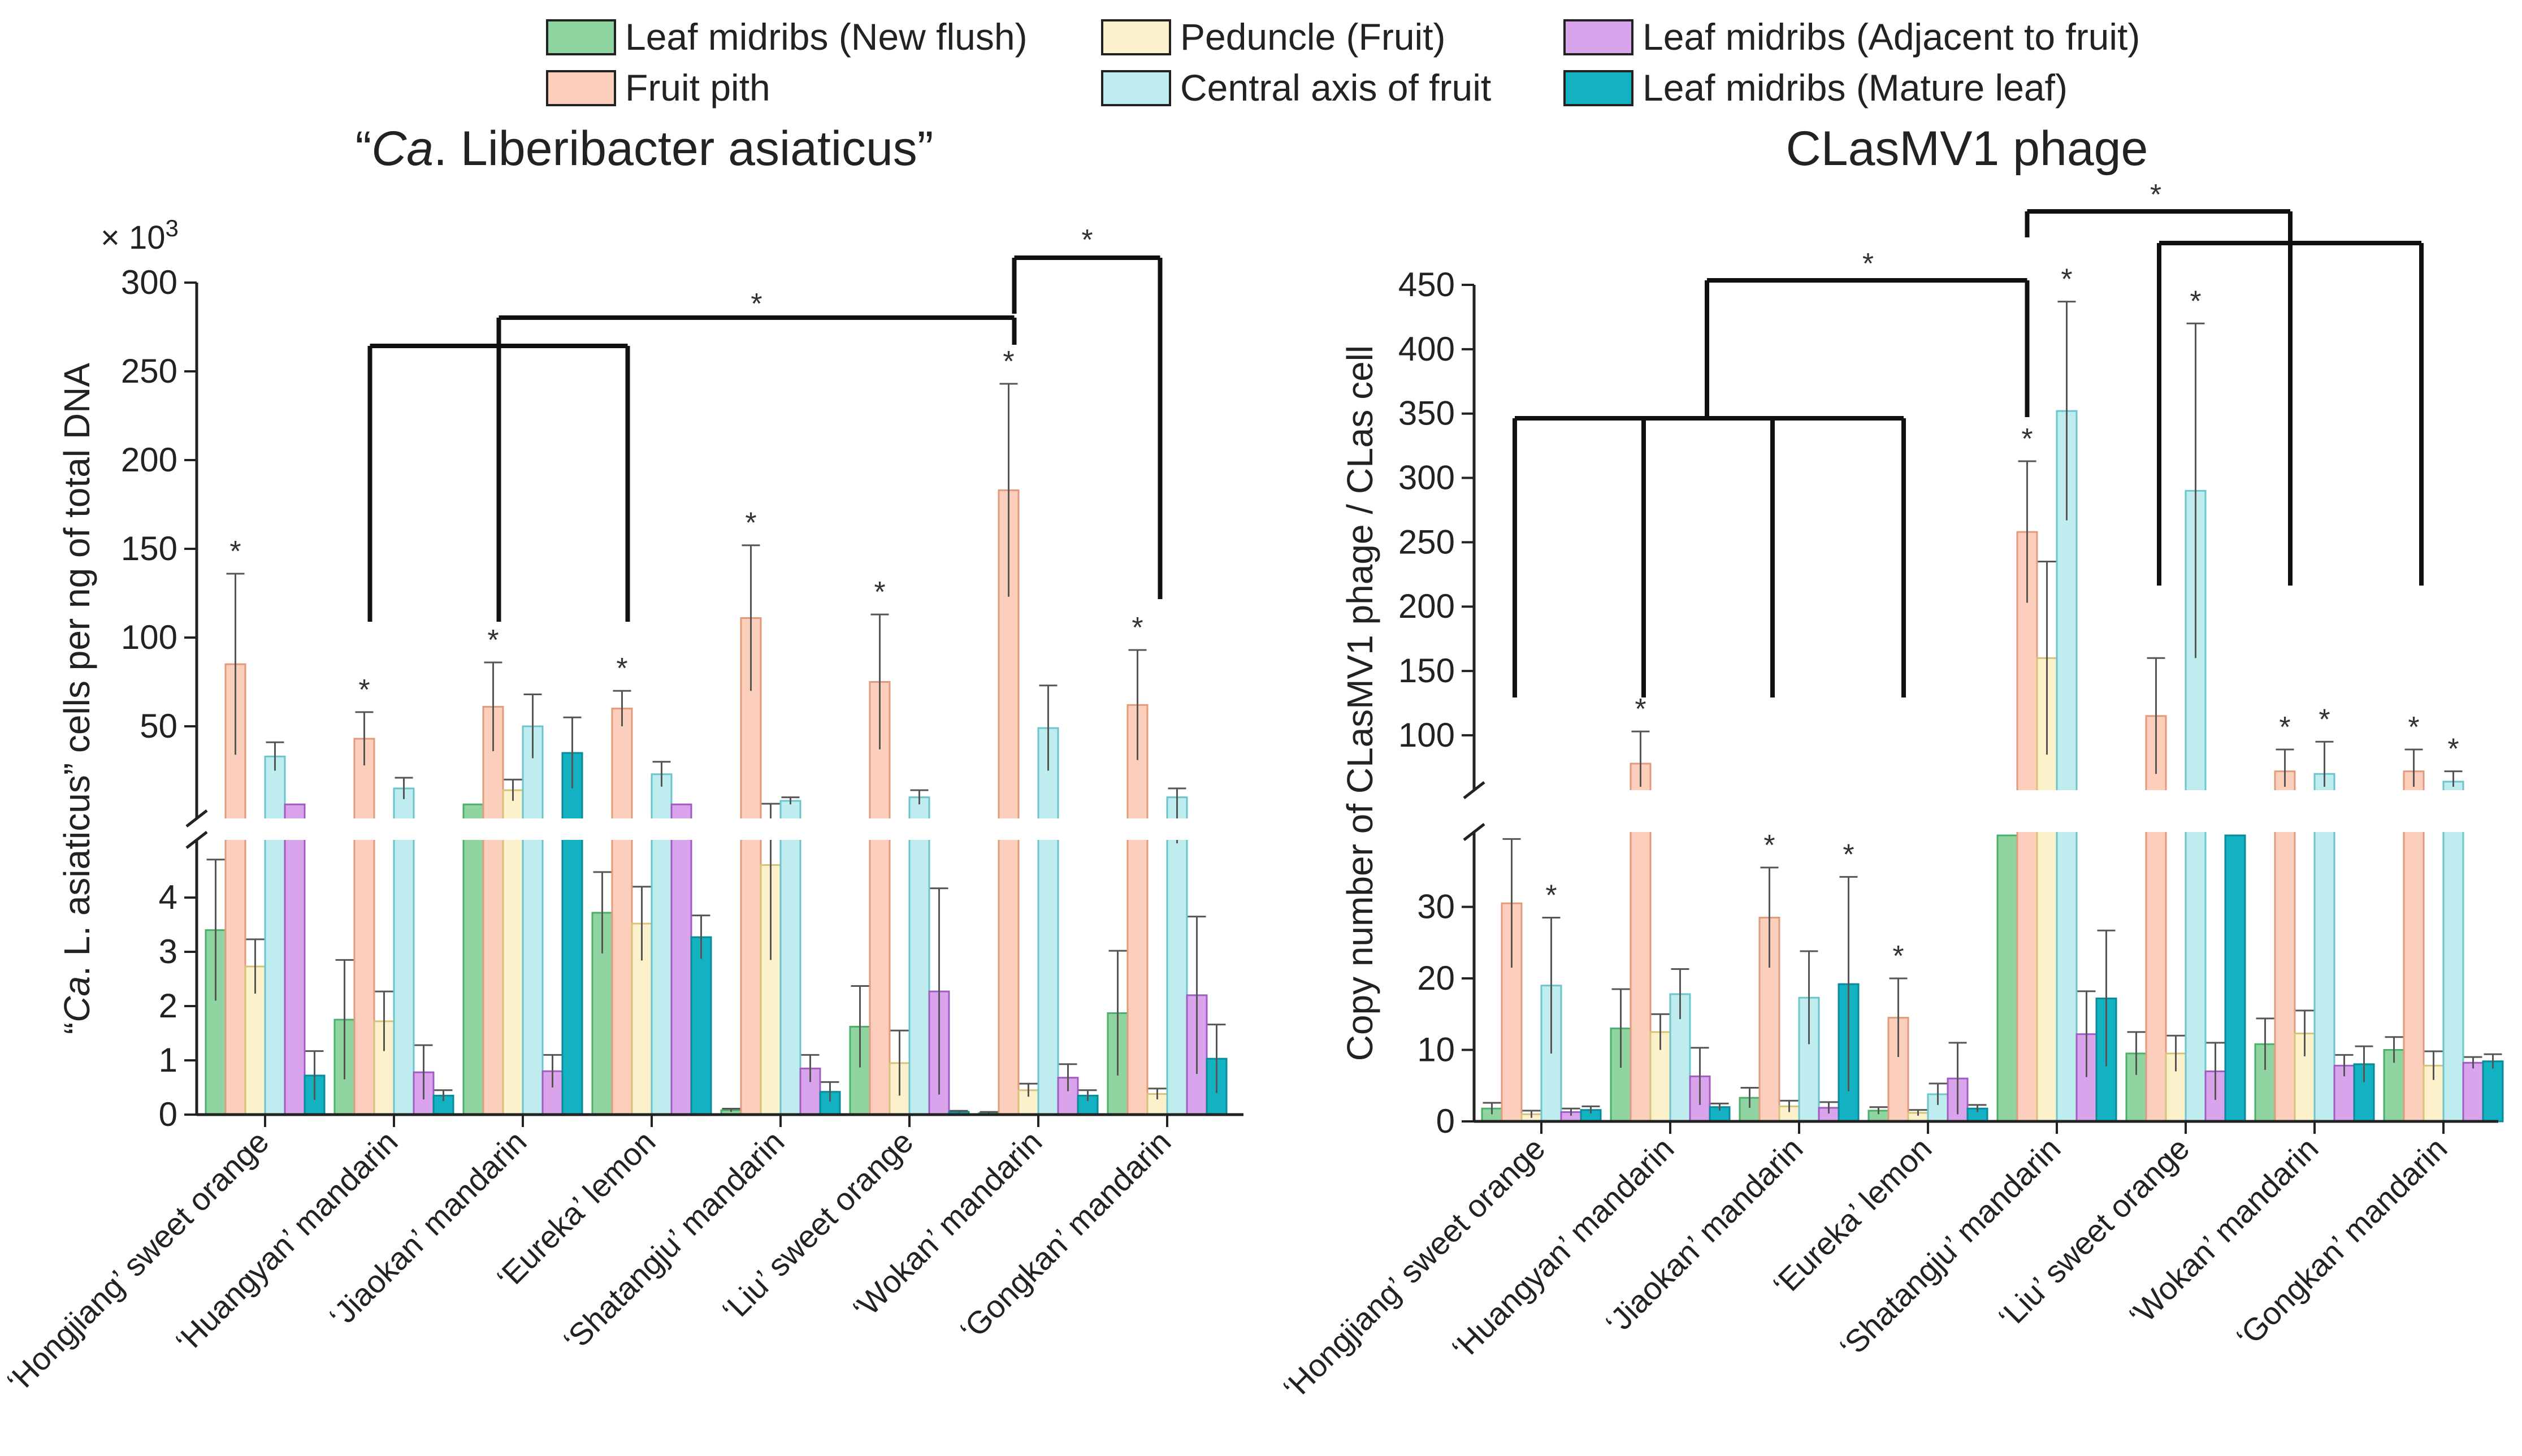  Describe the element at coordinates (1855, 88) in the screenshot. I see `legend-label: Leaf midribs (Mature leaf)` at that location.